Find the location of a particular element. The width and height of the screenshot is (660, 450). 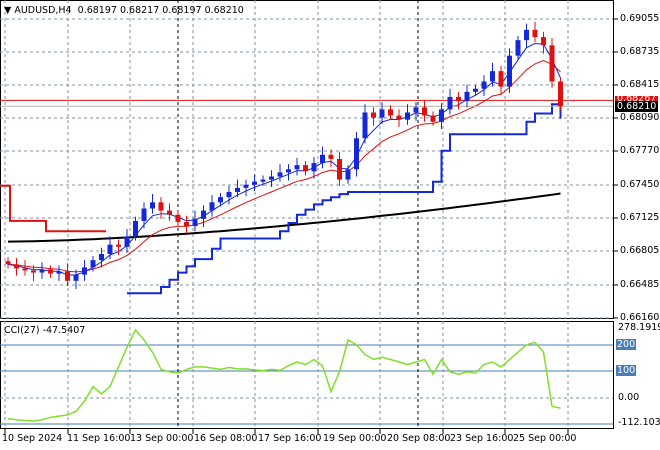

ohlc-readout: 0.68197 0.68217 0.68197 0.68210 is located at coordinates (160, 10).